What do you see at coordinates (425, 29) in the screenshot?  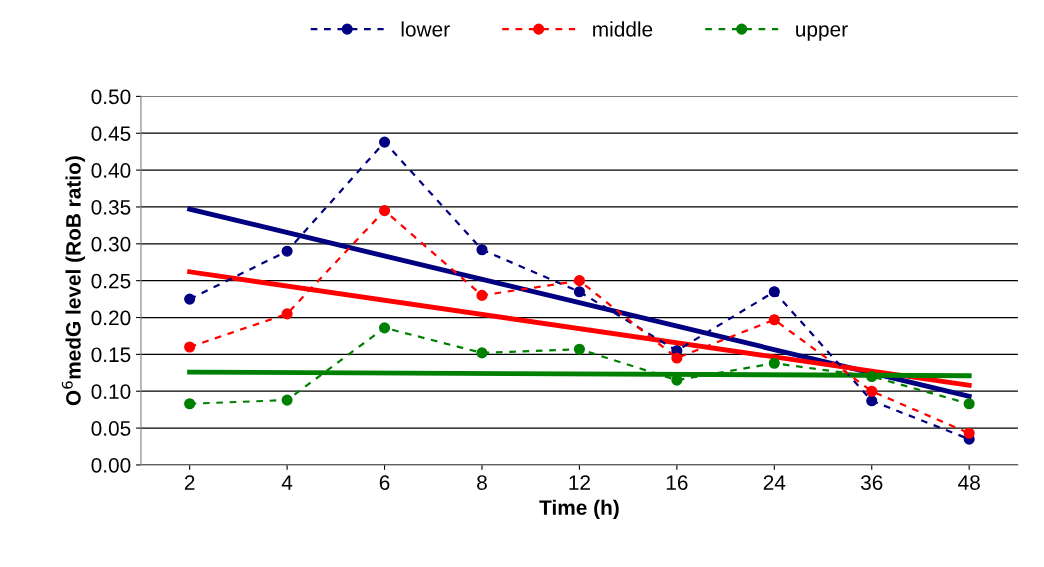 I see `legend-label: lower` at bounding box center [425, 29].